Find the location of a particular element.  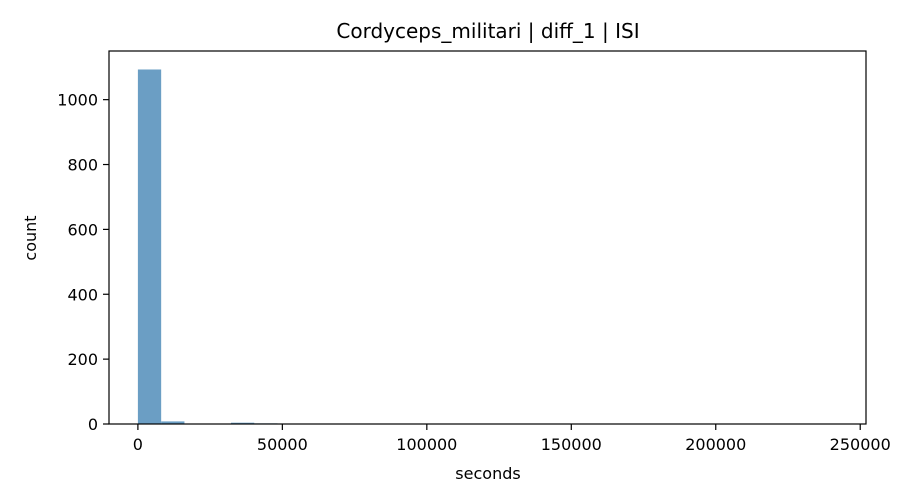

y-tick-label: 0 is located at coordinates (93, 424).